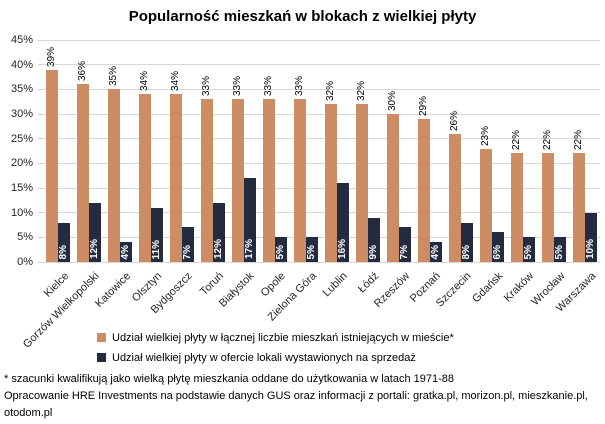  What do you see at coordinates (487, 288) in the screenshot?
I see `x-axis-label: Gdańsk` at bounding box center [487, 288].